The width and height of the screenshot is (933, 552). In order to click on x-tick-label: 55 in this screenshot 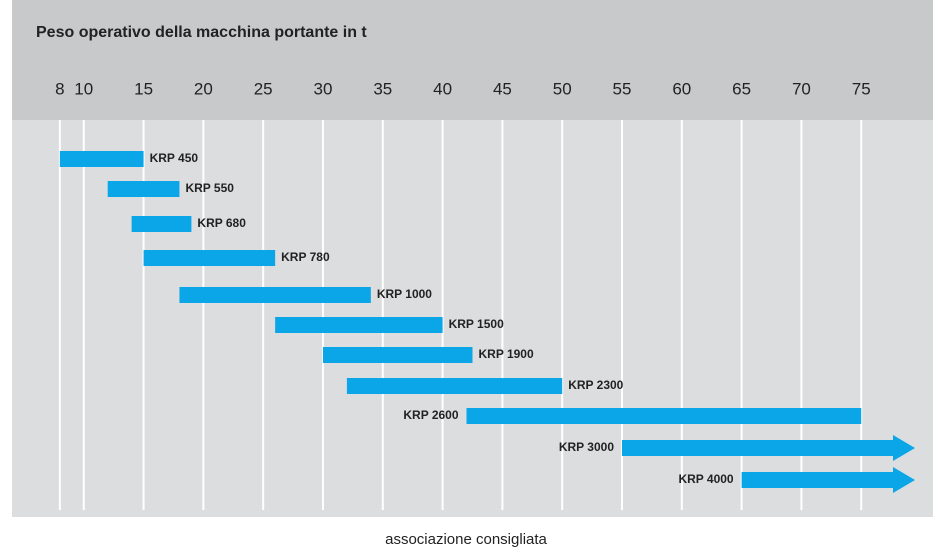, I will do `click(622, 88)`.